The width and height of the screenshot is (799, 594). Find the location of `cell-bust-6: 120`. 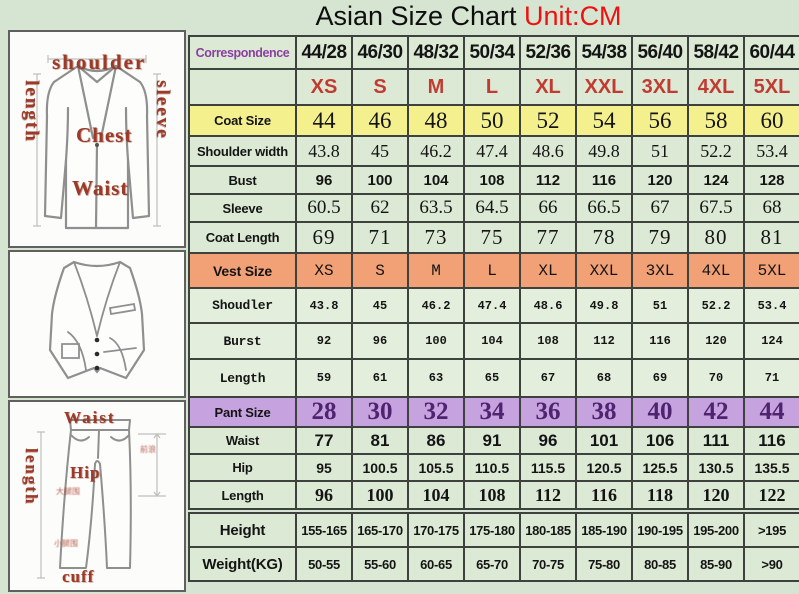

cell-bust-6: 120 is located at coordinates (660, 180).